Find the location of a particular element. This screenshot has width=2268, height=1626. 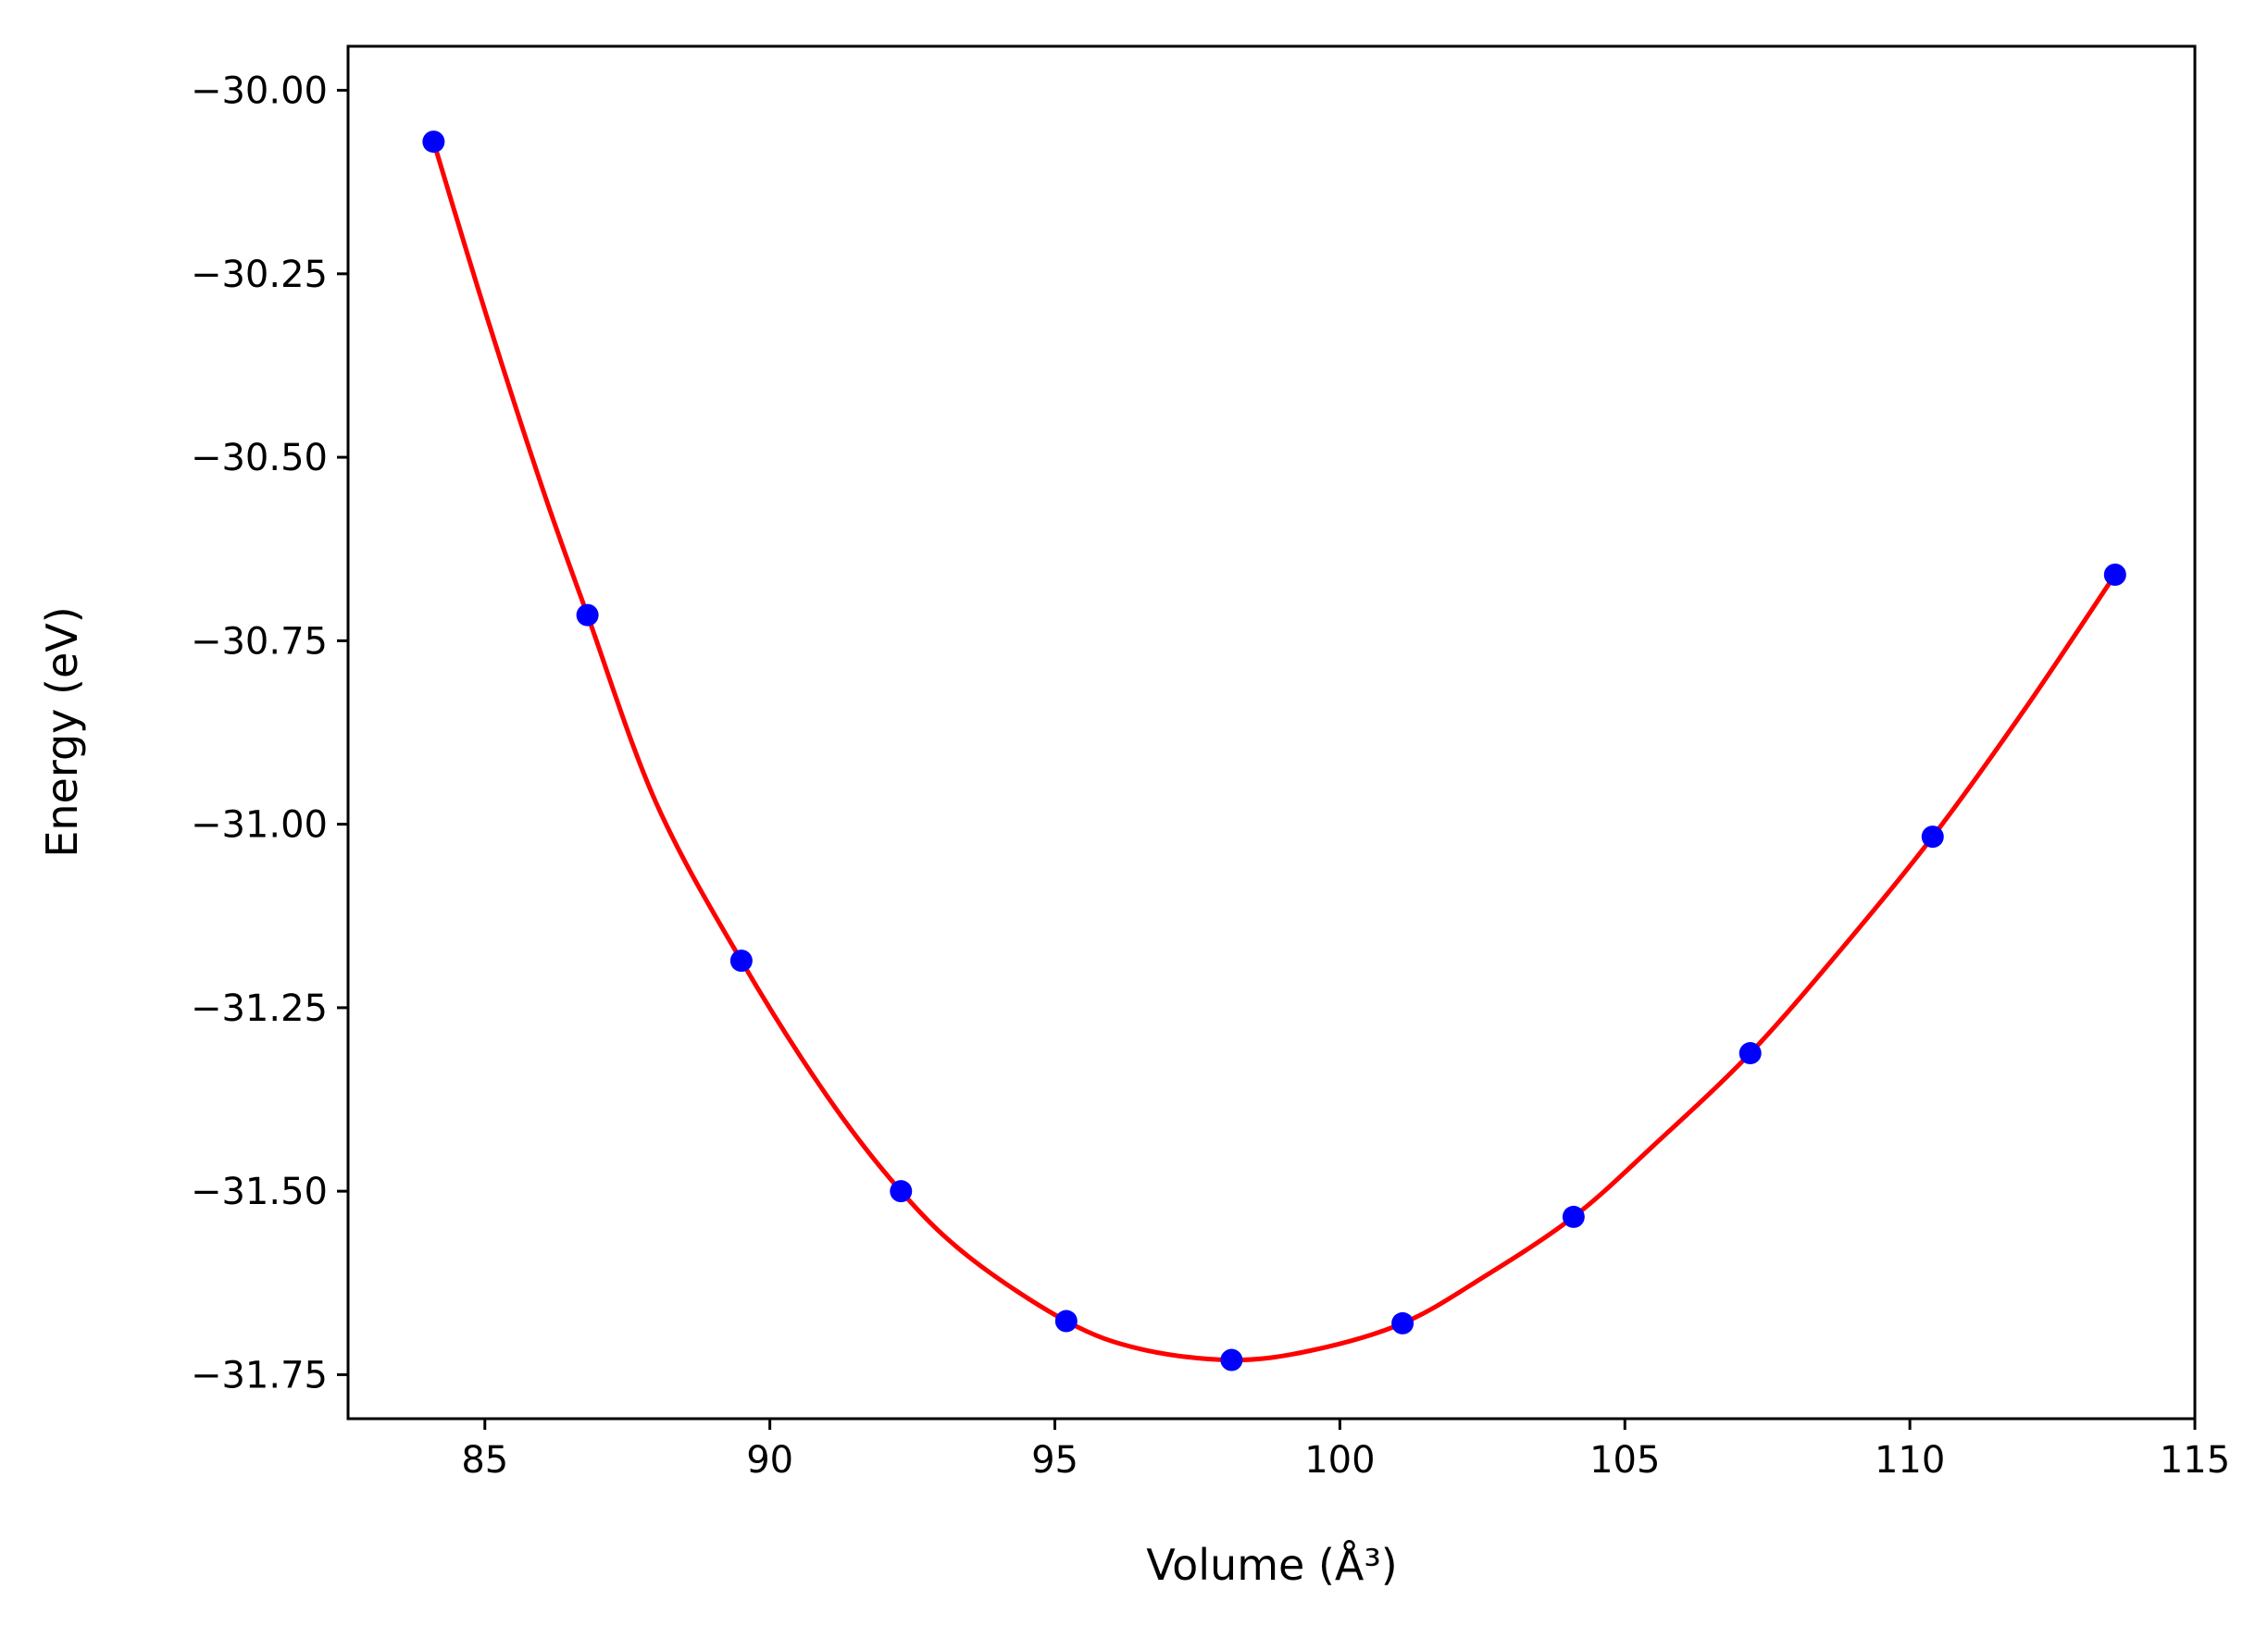

y-tick-label: −31.25 is located at coordinates (259, 1008).